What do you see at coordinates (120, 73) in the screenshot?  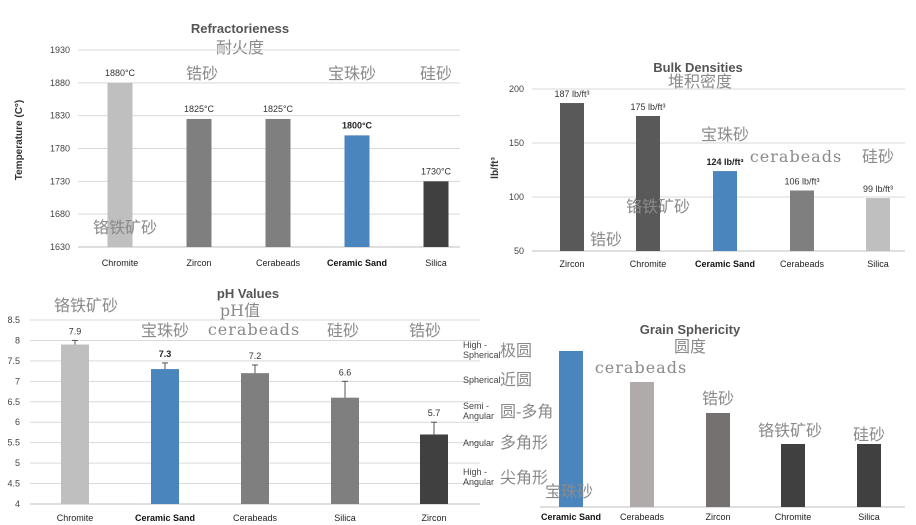 I see `data-label: 1880°C` at bounding box center [120, 73].